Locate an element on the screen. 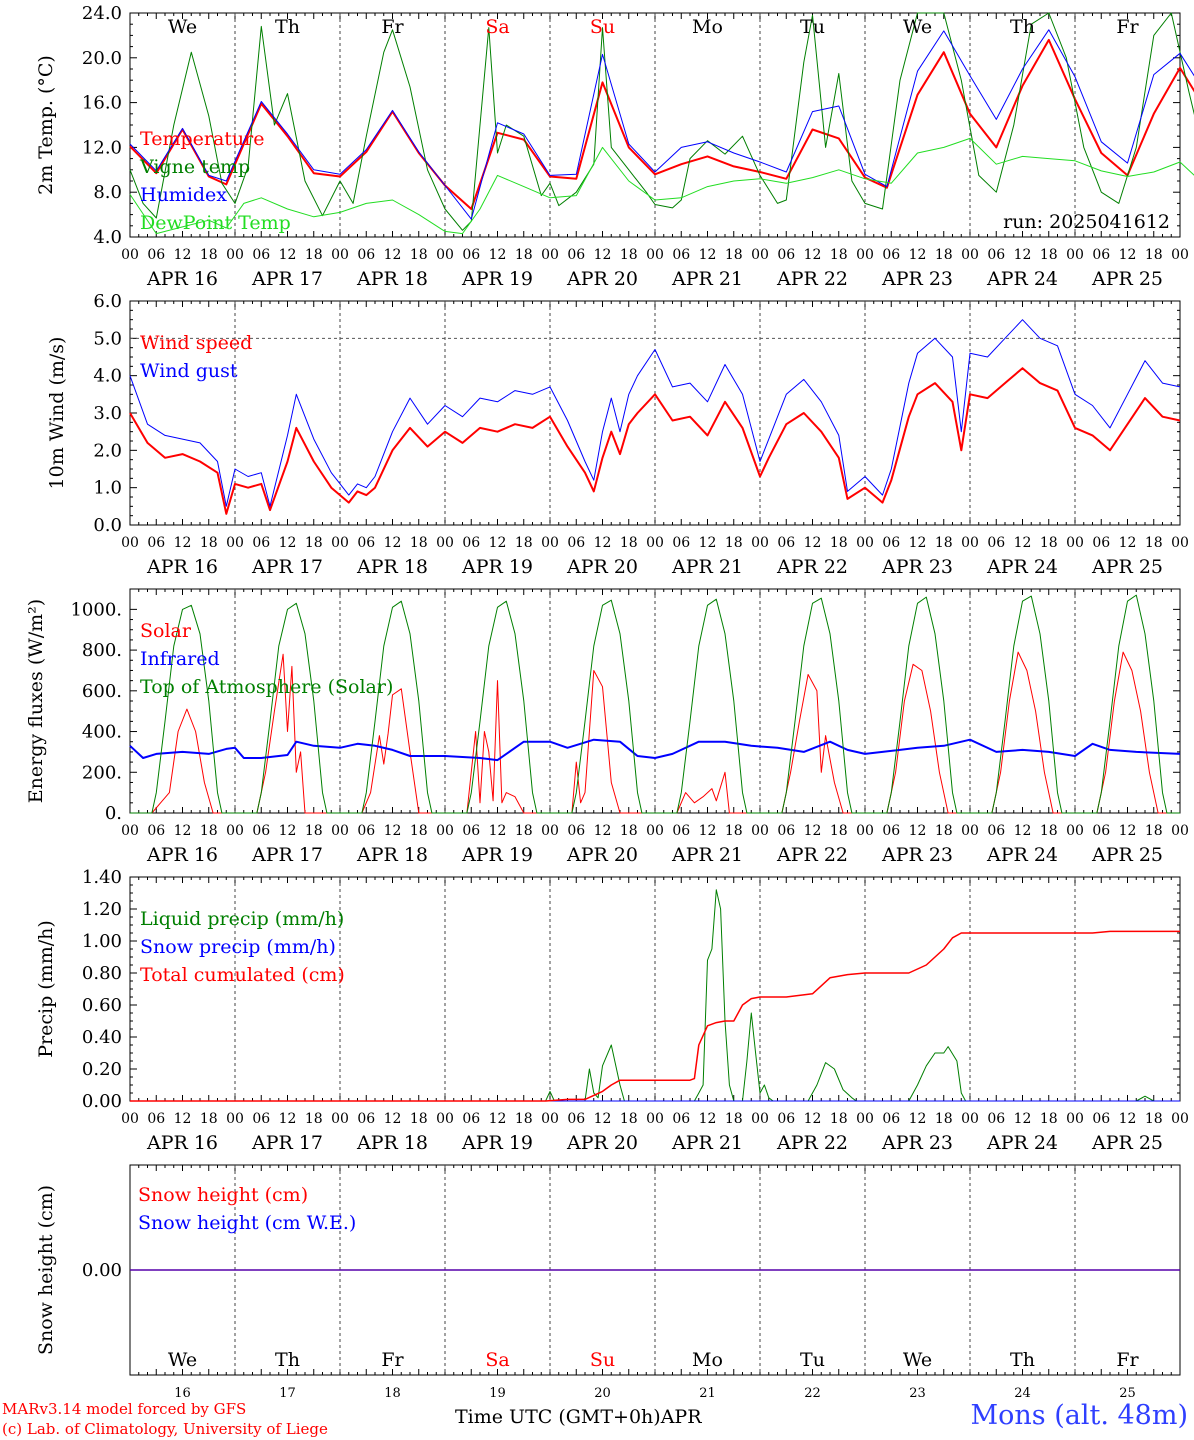 This screenshot has width=1194, height=1440. y-tick-label: 0.00 is located at coordinates (102, 1270).